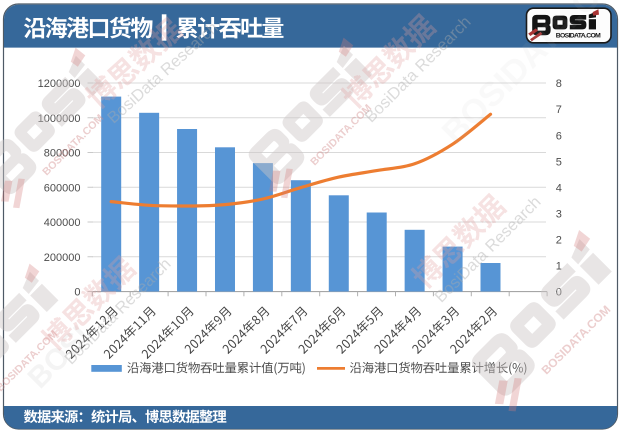 This screenshot has height=432, width=621. Describe the element at coordinates (559, 84) in the screenshot. I see `svg-text: 8` at that location.